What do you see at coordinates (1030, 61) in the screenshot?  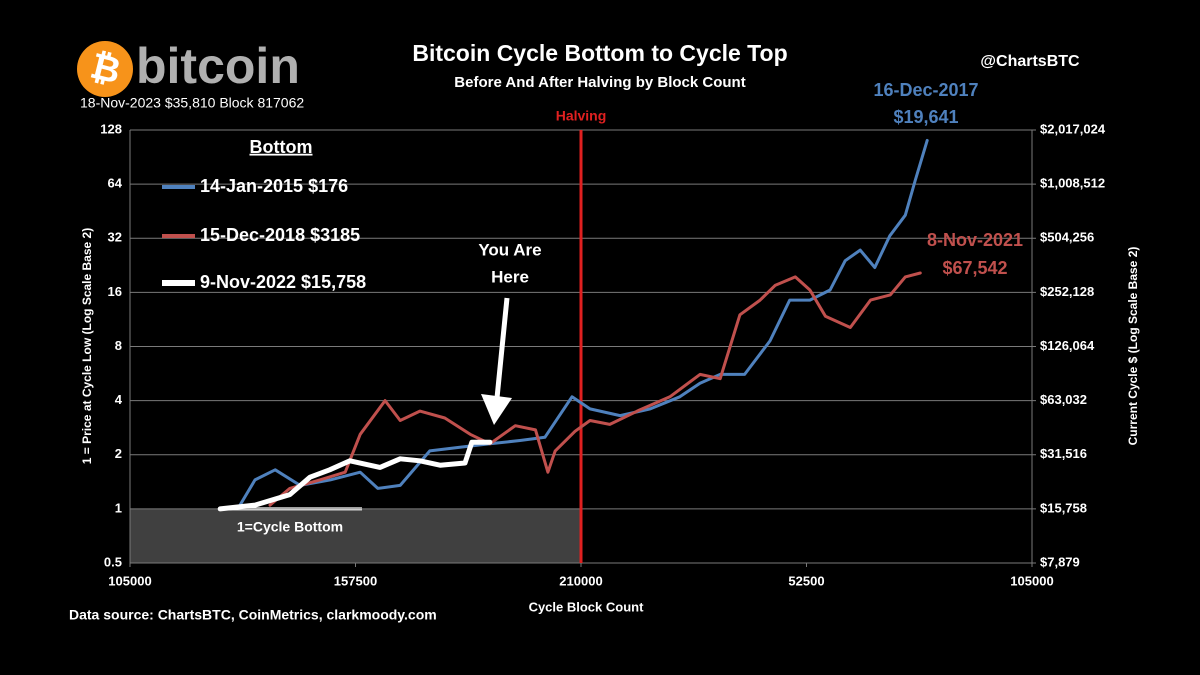 I see `credit: @ChartsBTC` at bounding box center [1030, 61].